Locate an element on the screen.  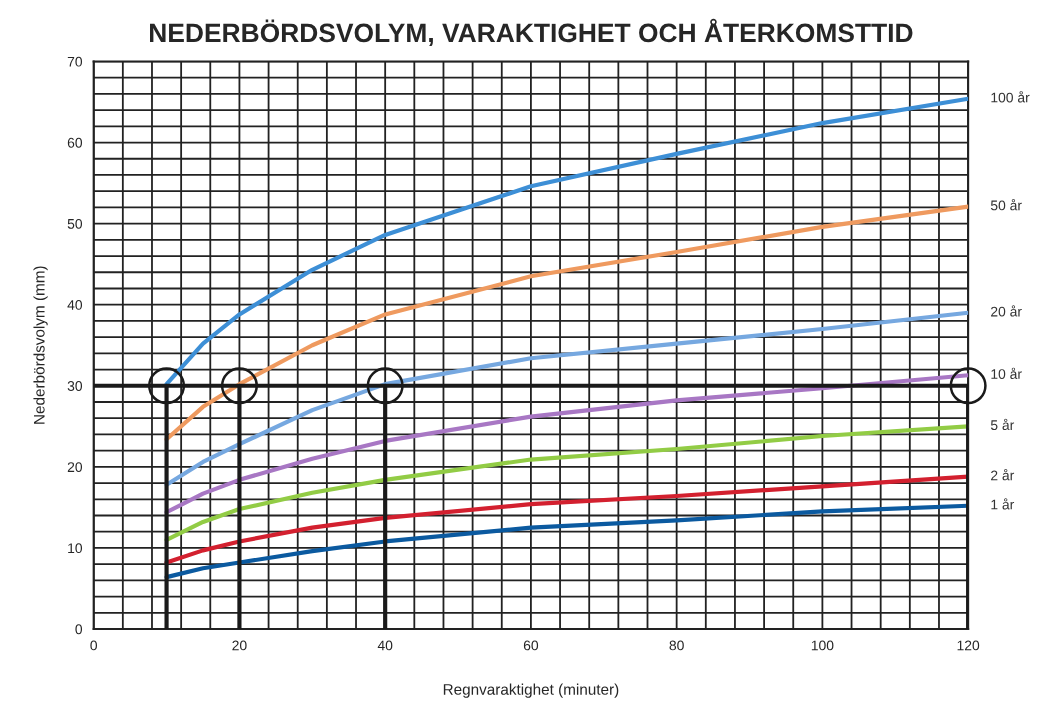
series-label: 20 år is located at coordinates (1006, 311).